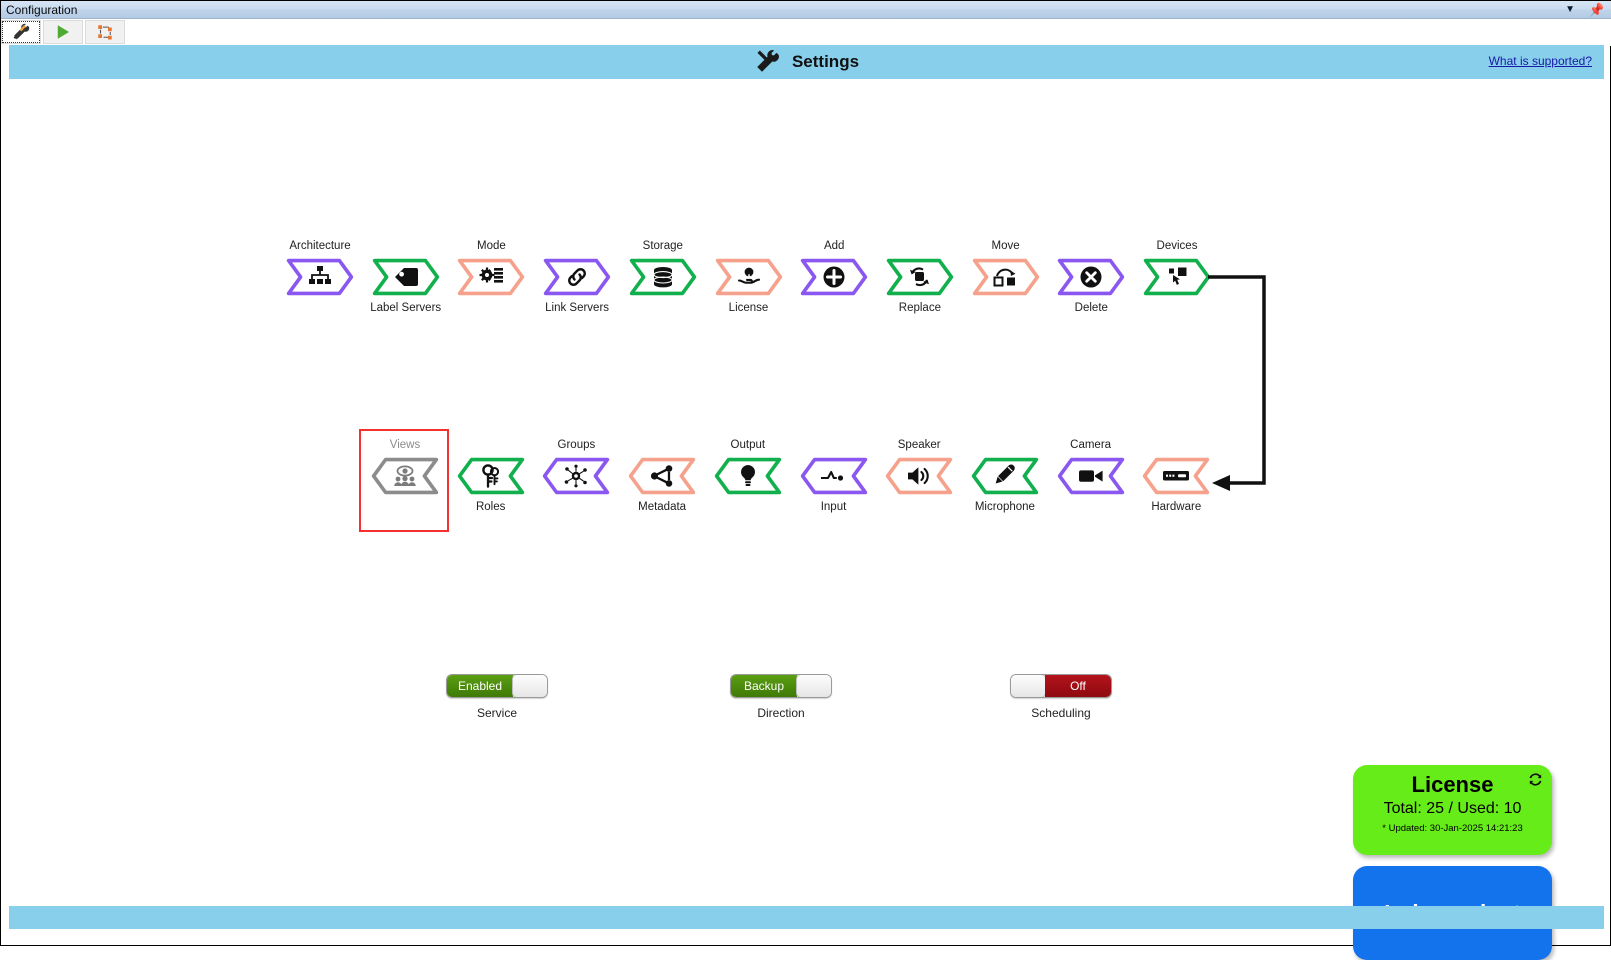 The image size is (1611, 960). Describe the element at coordinates (806, 917) in the screenshot. I see `status-band` at that location.